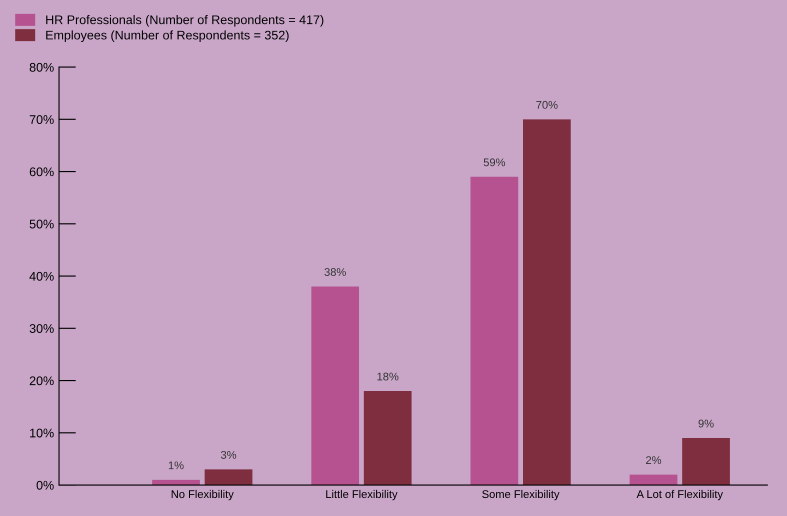 This screenshot has width=787, height=516. Describe the element at coordinates (547, 104) in the screenshot. I see `data-label: 70%` at that location.